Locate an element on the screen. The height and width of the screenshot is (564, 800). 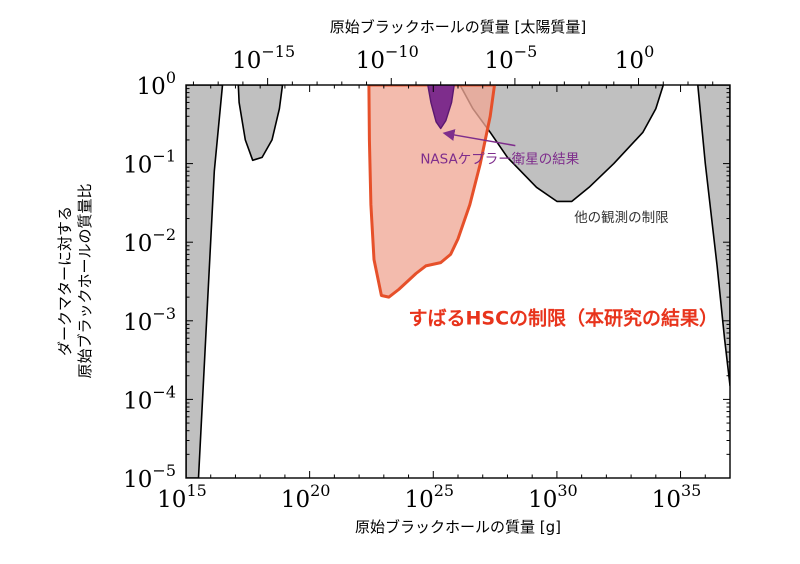
x2-axis-label: 原始ブラックホールの質量 [太陽質量] is located at coordinates (458, 27).